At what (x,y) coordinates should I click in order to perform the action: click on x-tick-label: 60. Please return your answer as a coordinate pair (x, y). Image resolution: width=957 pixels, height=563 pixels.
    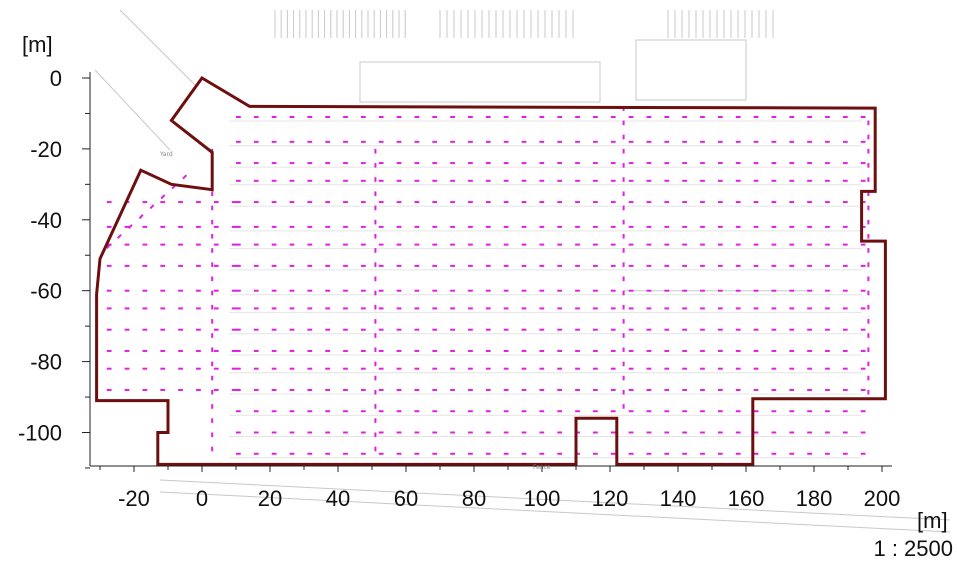
    Looking at the image, I should click on (406, 498).